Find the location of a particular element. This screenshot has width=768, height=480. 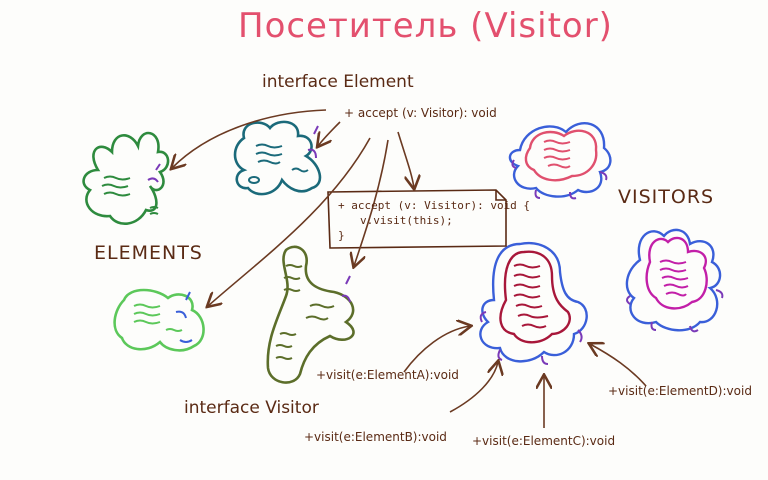

code-note-box is located at coordinates (417, 219).